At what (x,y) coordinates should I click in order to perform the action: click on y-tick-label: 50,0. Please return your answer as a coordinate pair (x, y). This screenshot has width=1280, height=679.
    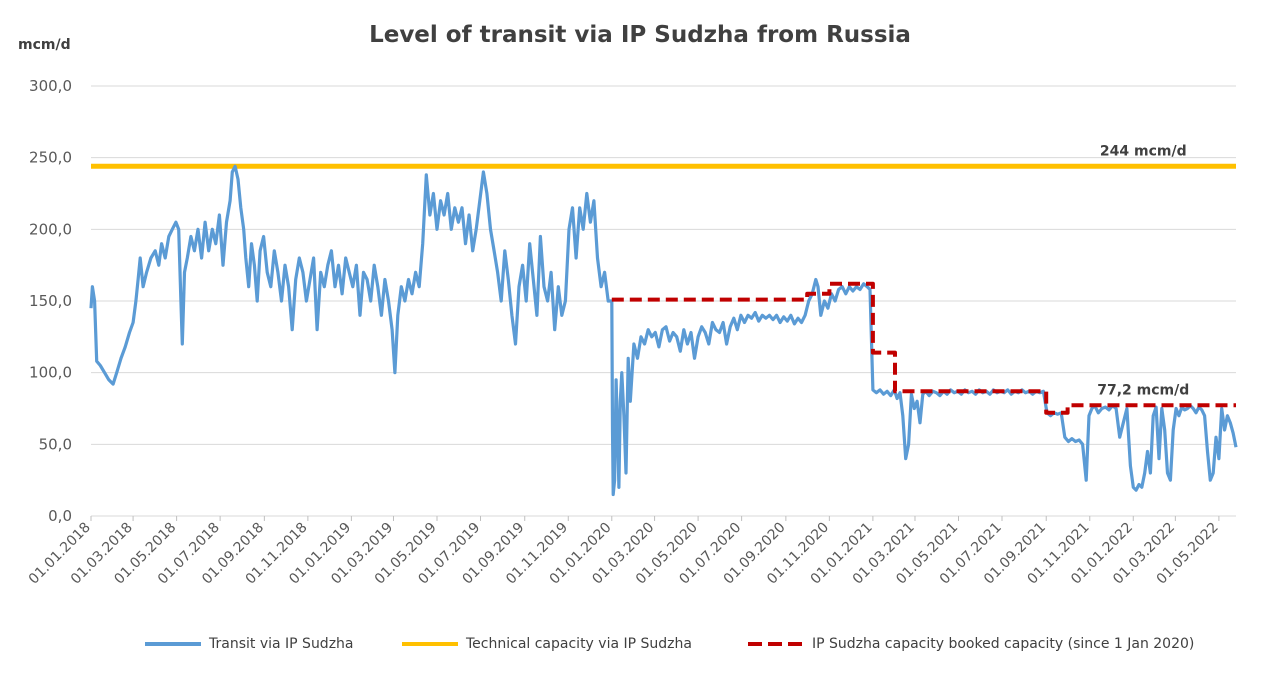
    Looking at the image, I should click on (55, 444).